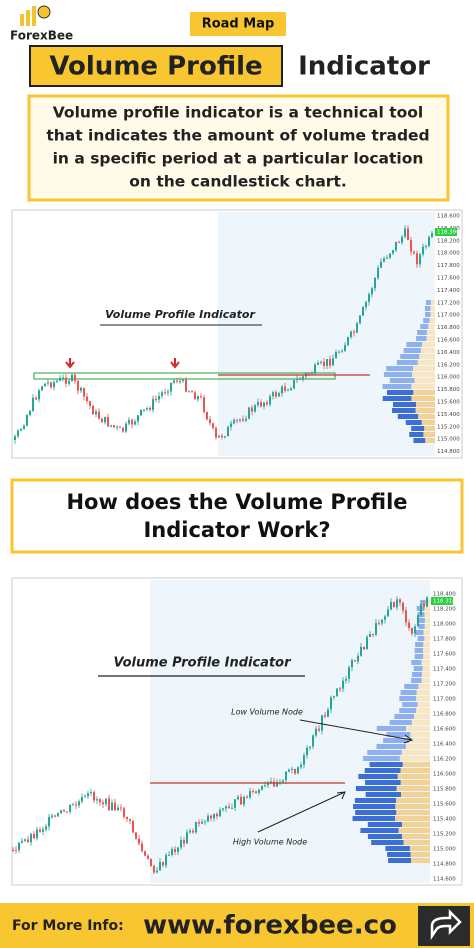  I want to click on current-price: 118.390, so click(448, 233).